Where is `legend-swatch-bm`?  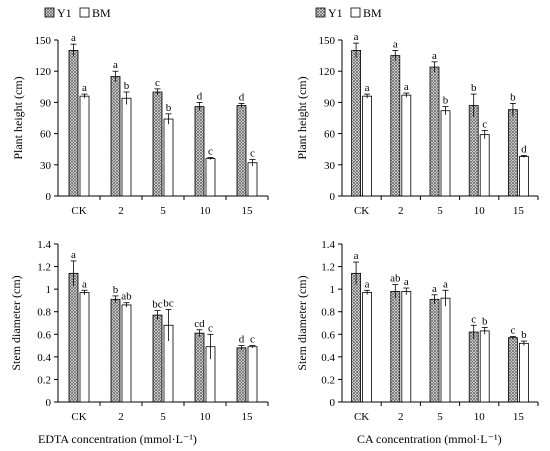 legend-swatch-bm is located at coordinates (84, 12).